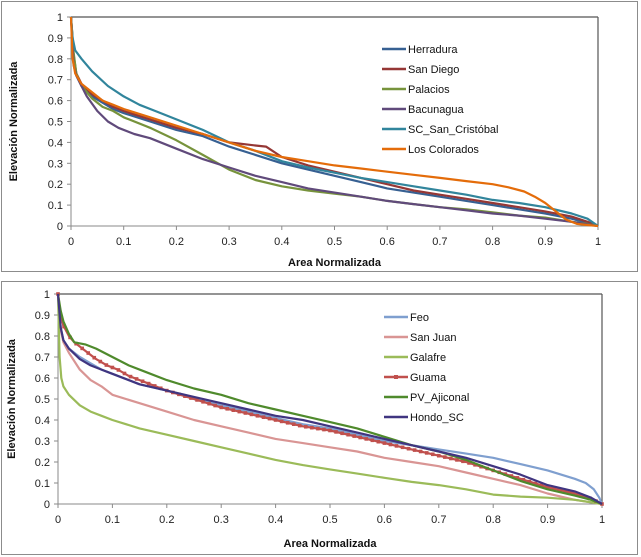 The width and height of the screenshot is (641, 557). I want to click on x-tick-label: 0, so click(58, 520).